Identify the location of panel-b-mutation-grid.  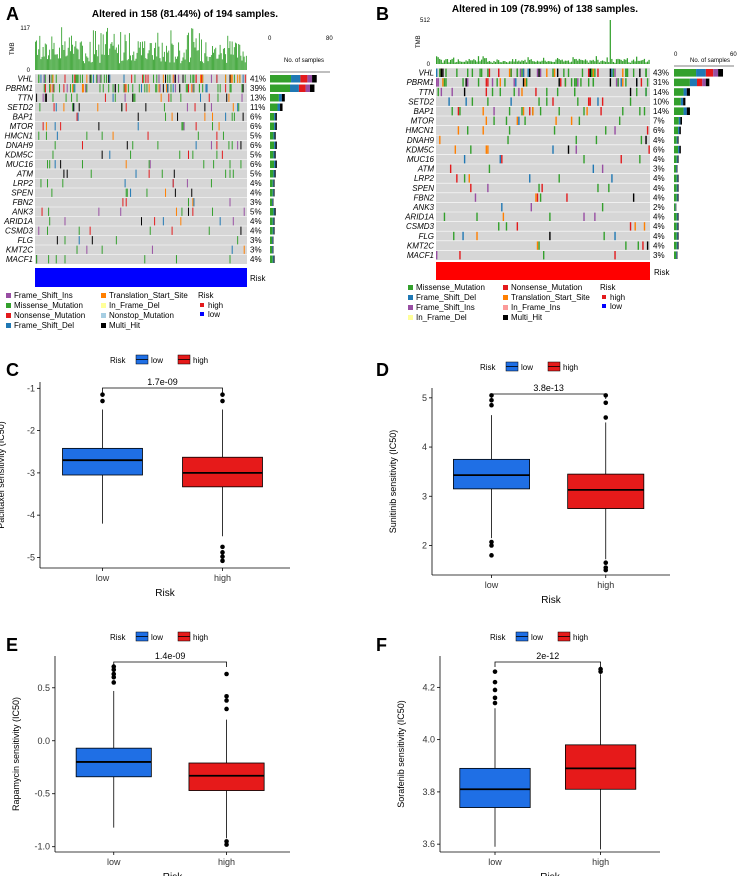
(543, 163).